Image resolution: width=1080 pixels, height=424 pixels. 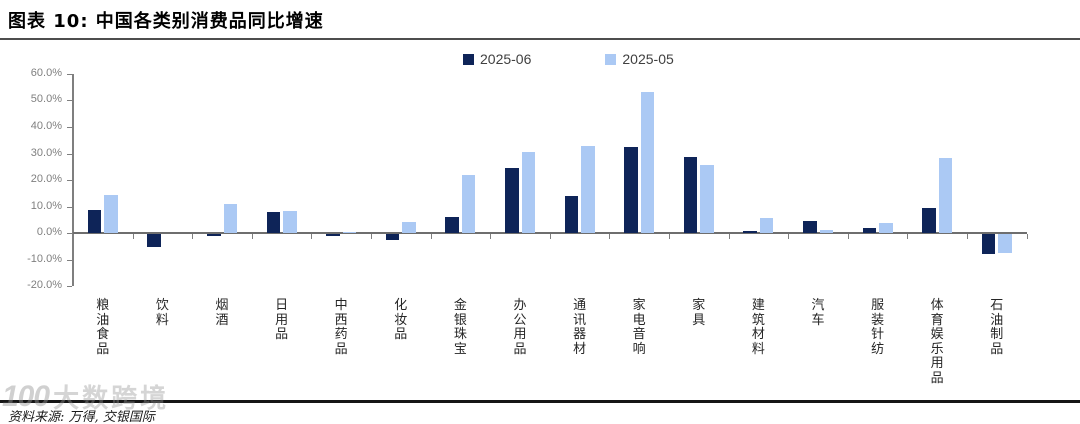 I want to click on y-axis-tick-label: -20.0%, so click(x=44, y=285).